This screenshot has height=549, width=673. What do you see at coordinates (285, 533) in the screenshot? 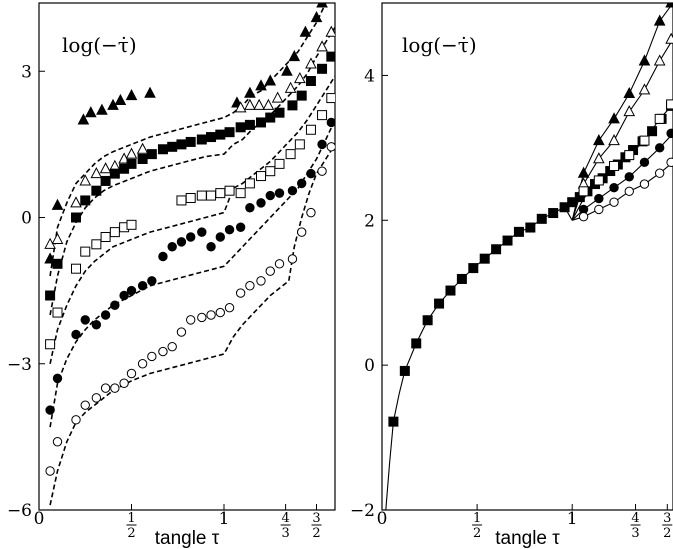
I see `left-x-tick-label-denominator: 3` at bounding box center [285, 533].